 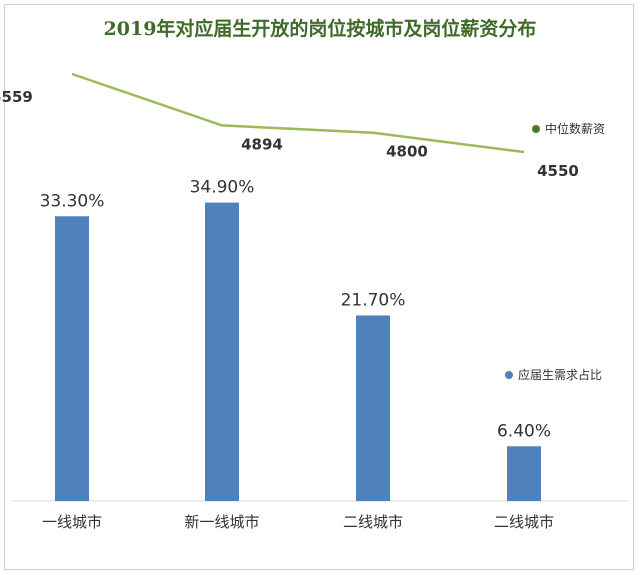 I want to click on category-label-2: 新一线城市, so click(x=221, y=522).